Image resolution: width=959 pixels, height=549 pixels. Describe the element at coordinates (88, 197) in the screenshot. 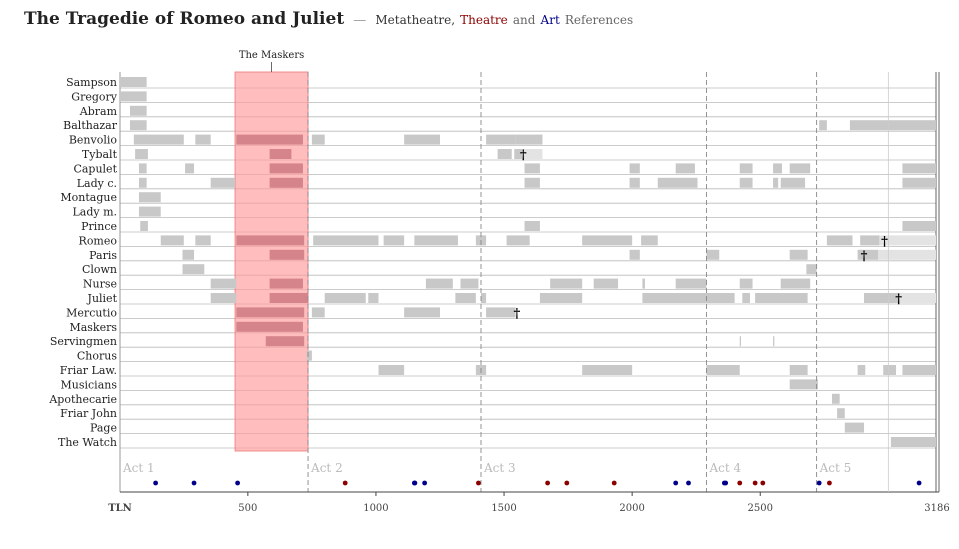

I see `character-label: Montague` at that location.